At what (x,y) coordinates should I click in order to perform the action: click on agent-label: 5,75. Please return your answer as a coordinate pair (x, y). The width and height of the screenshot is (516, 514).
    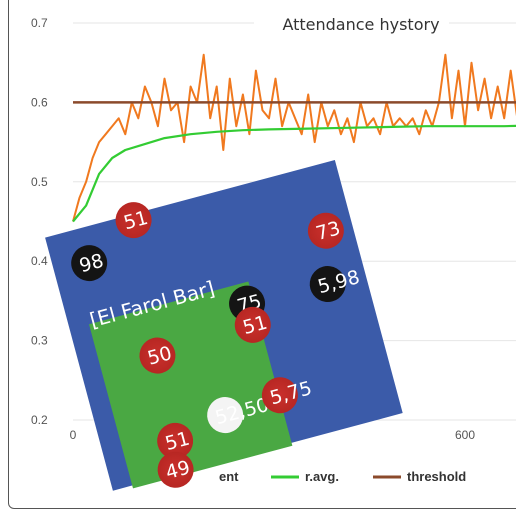
    Looking at the image, I should click on (291, 393).